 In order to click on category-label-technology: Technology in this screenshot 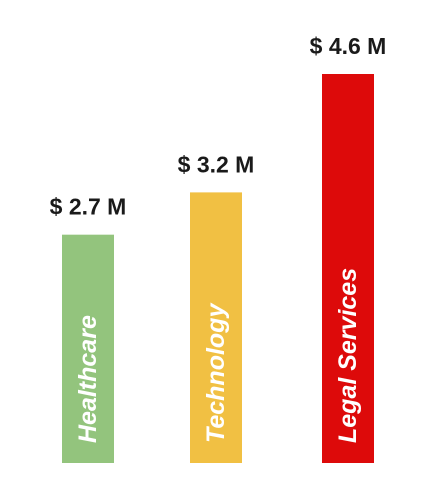, I will do `click(216, 373)`.